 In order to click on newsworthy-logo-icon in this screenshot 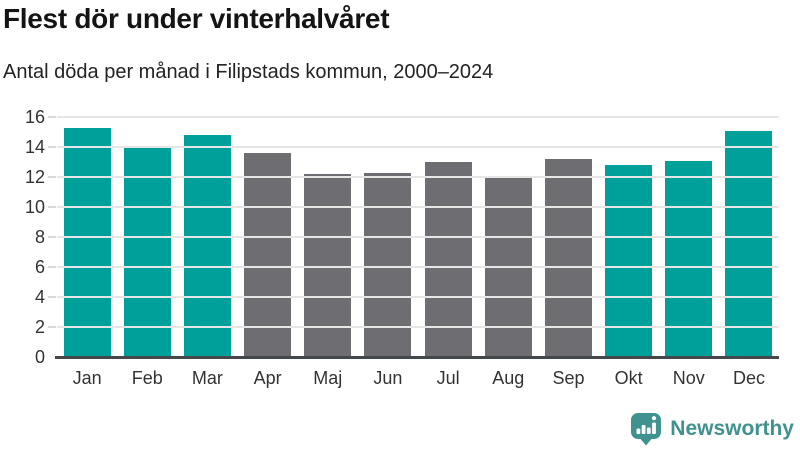, I will do `click(646, 429)`.